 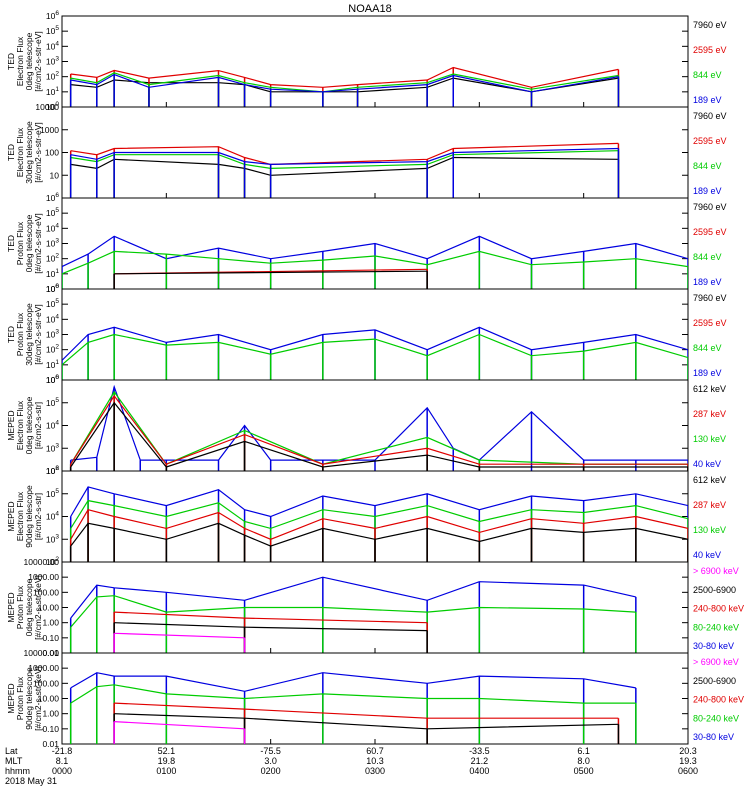 What do you see at coordinates (480, 761) in the screenshot?
I see `x-tick-label-mlt: 21.2` at bounding box center [480, 761].